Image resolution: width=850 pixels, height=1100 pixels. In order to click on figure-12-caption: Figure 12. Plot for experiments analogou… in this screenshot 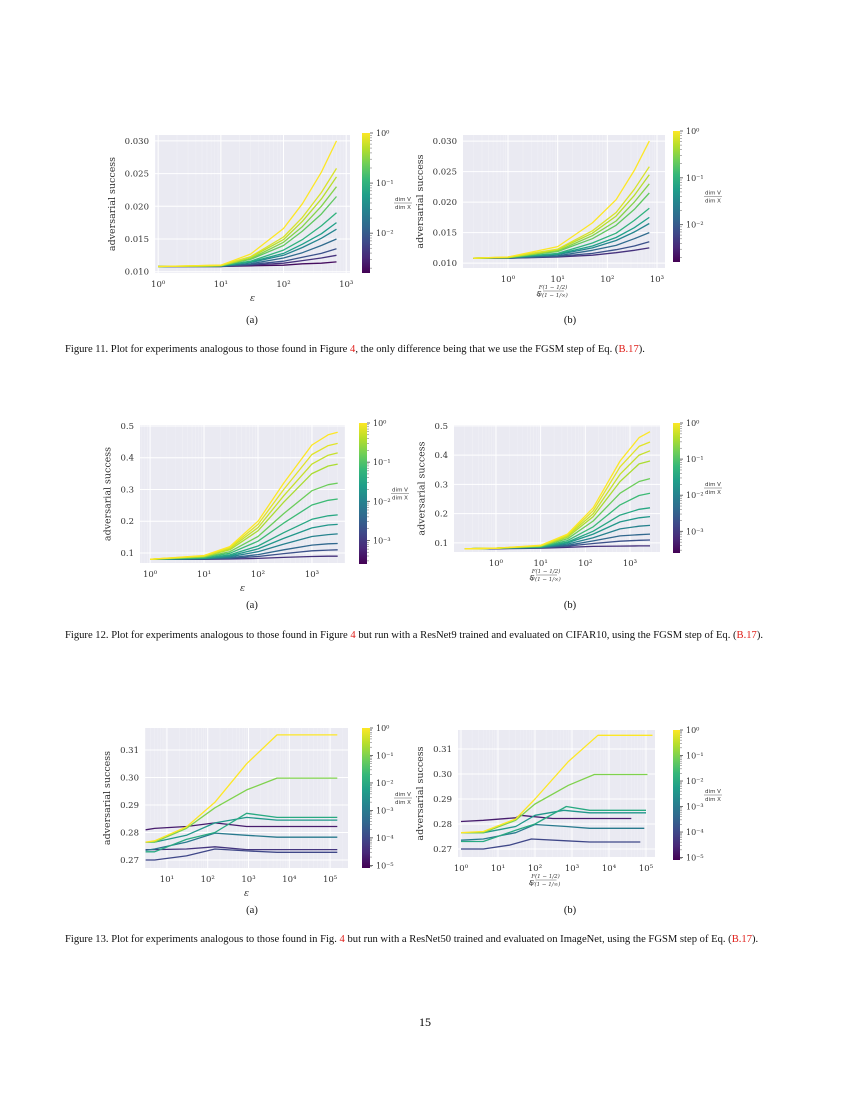, I will do `click(425, 636)`.